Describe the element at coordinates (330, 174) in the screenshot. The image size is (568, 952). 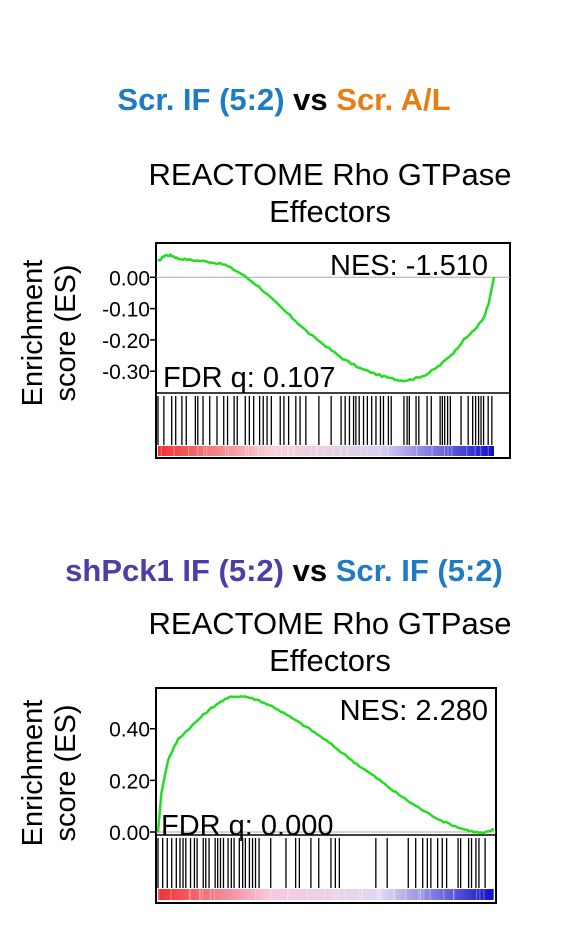
I see `pathway-title-line1-1: REACTOME Rho GTPase` at that location.